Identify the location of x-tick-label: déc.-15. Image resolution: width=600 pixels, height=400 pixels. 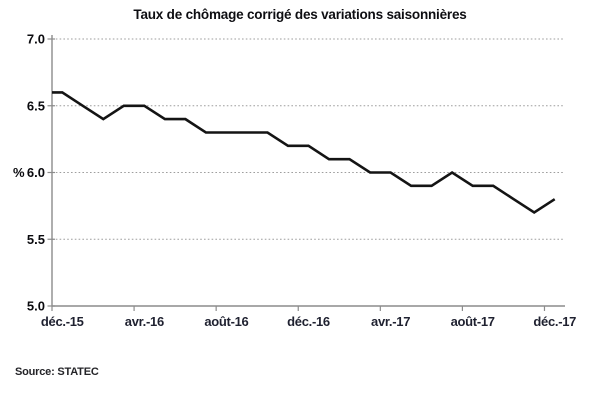
(62, 321).